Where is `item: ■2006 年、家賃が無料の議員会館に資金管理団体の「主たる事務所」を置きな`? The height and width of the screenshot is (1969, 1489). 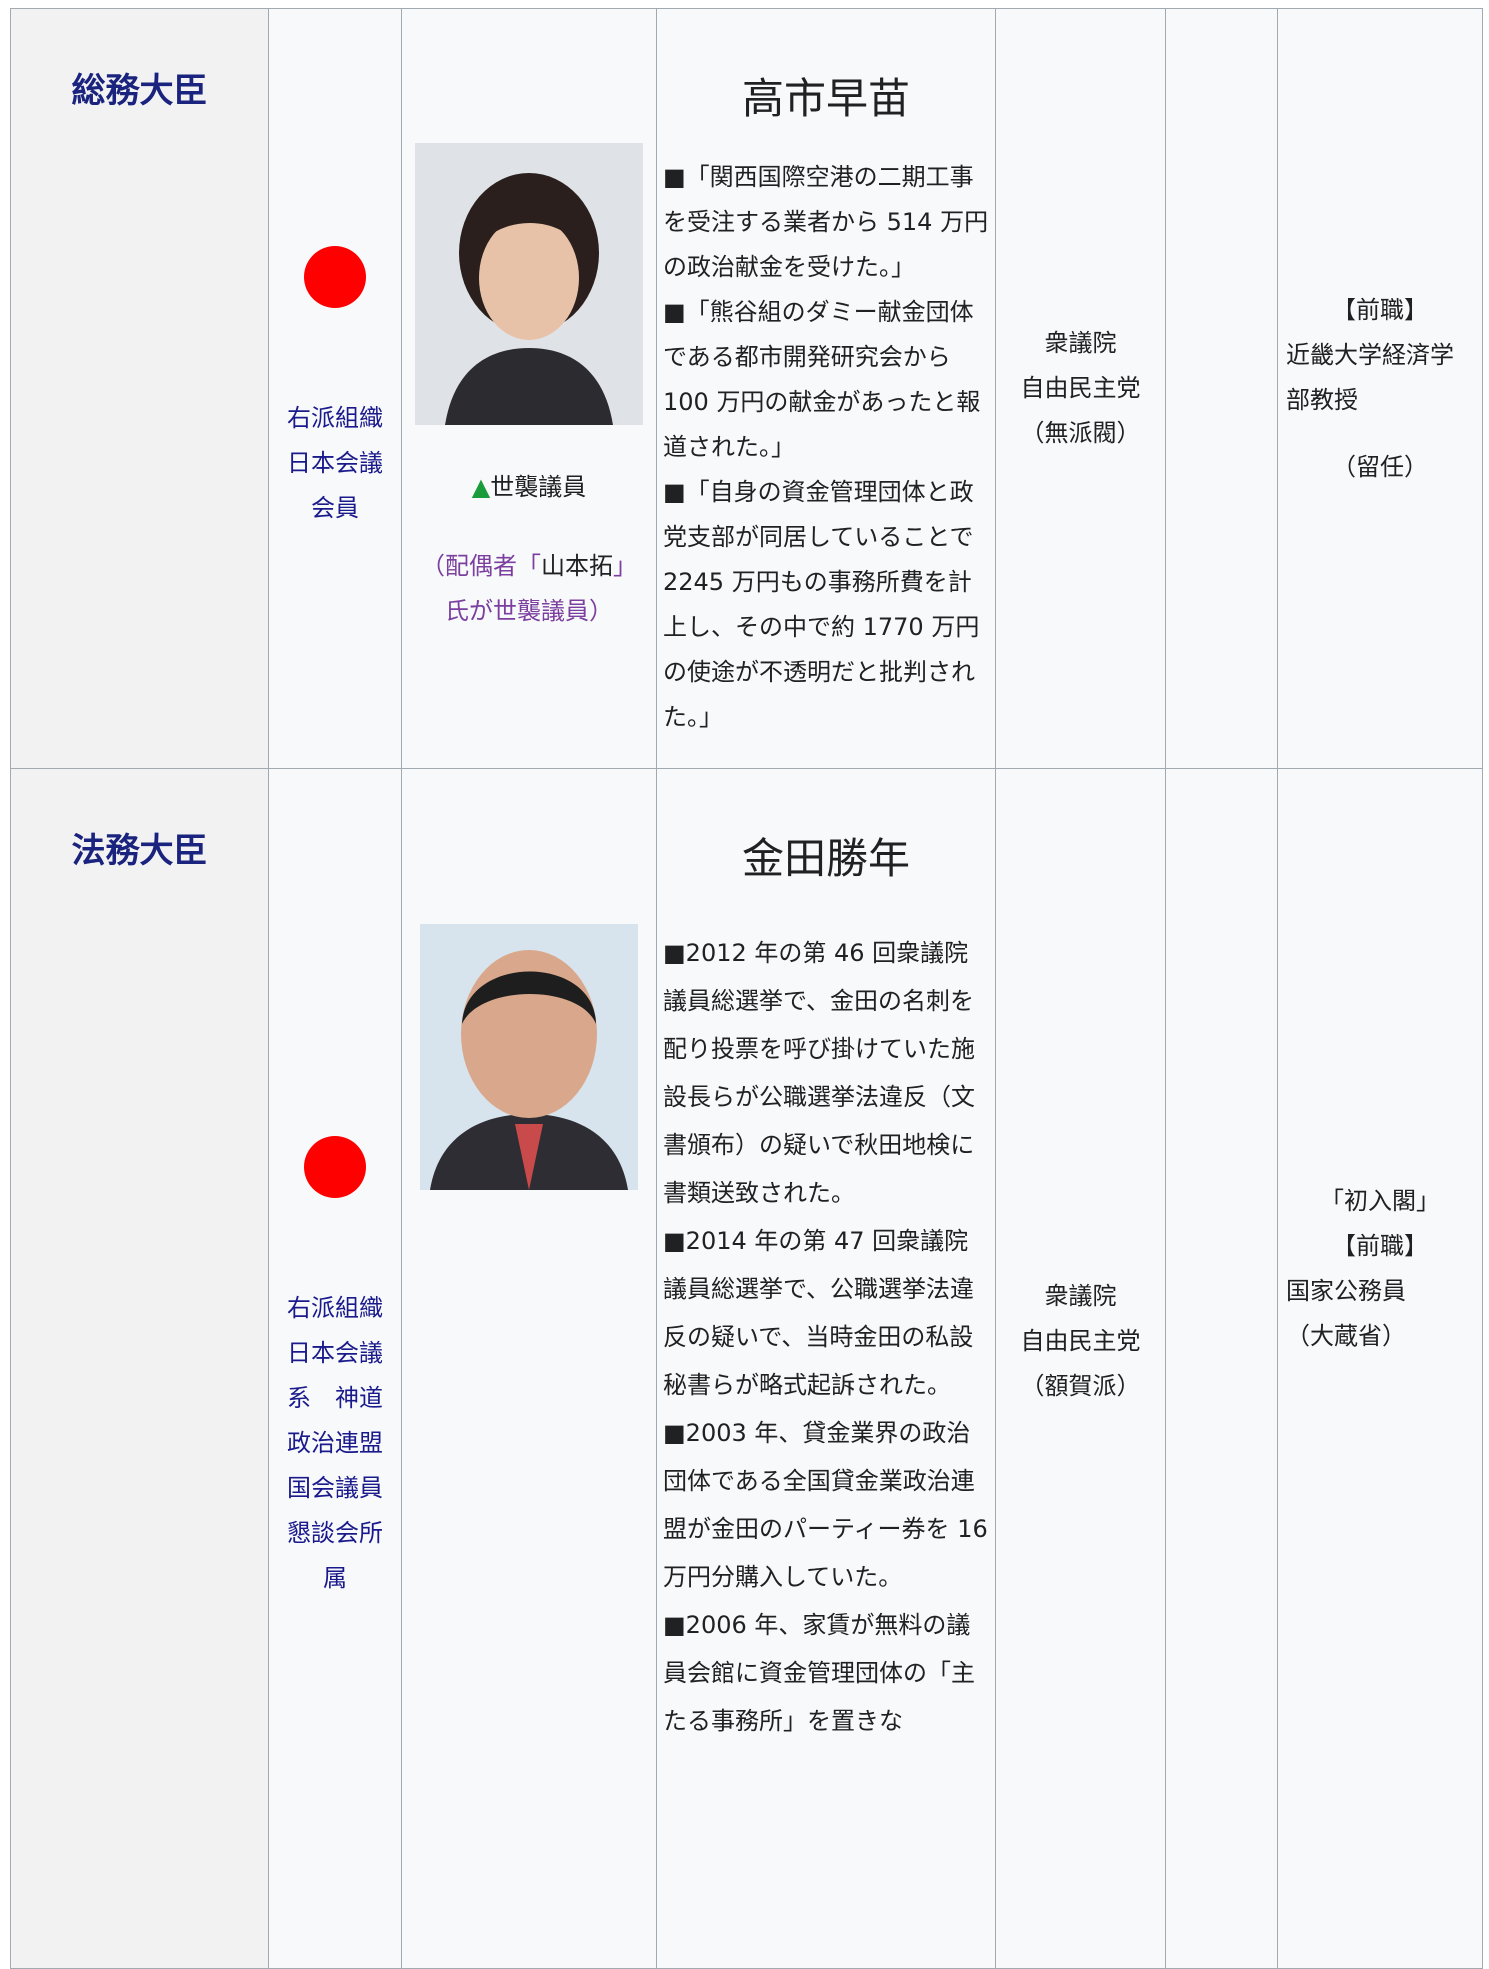 item: ■2006 年、家賃が無料の議員会館に資金管理団体の「主たる事務所」を置きな is located at coordinates (819, 1673).